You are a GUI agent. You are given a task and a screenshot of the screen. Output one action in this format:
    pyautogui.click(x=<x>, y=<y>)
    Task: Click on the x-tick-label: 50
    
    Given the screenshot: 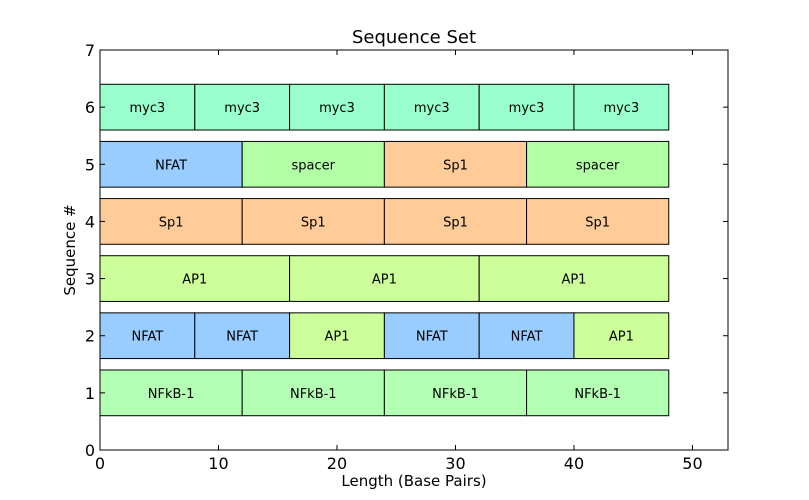 What is the action you would take?
    pyautogui.click(x=692, y=463)
    